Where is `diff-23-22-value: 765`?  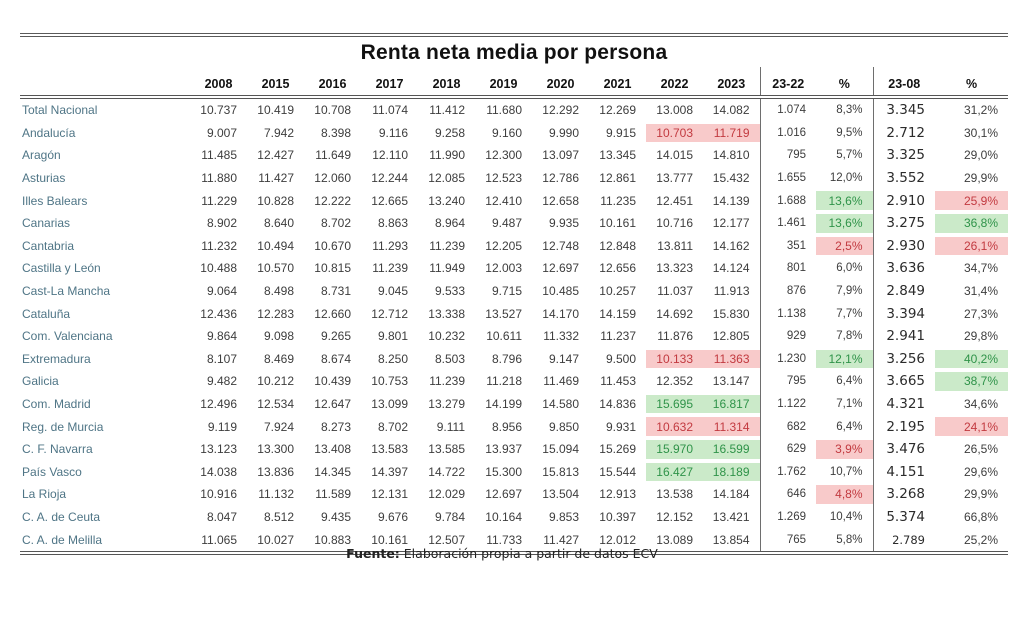
diff-23-22-value: 765 is located at coordinates (787, 540).